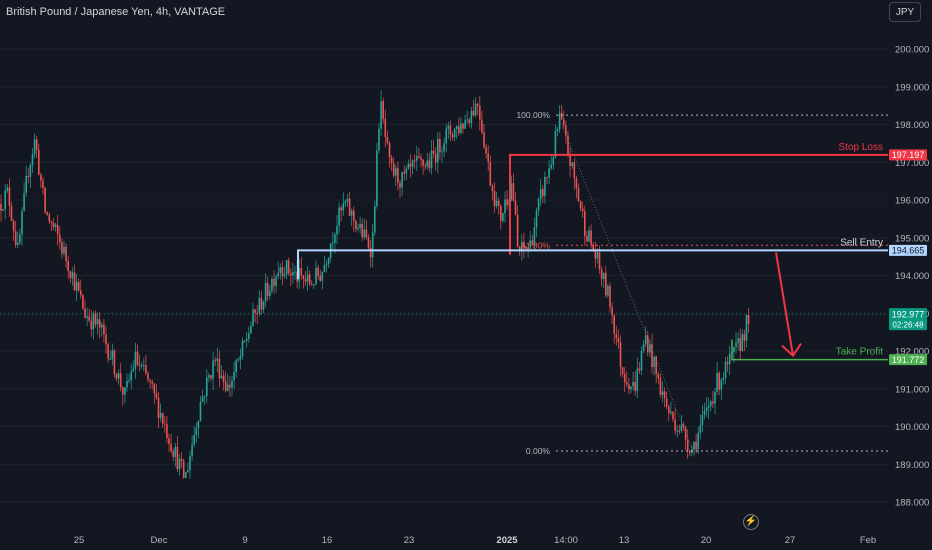  I want to click on sell-entry-line, so click(592, 264).